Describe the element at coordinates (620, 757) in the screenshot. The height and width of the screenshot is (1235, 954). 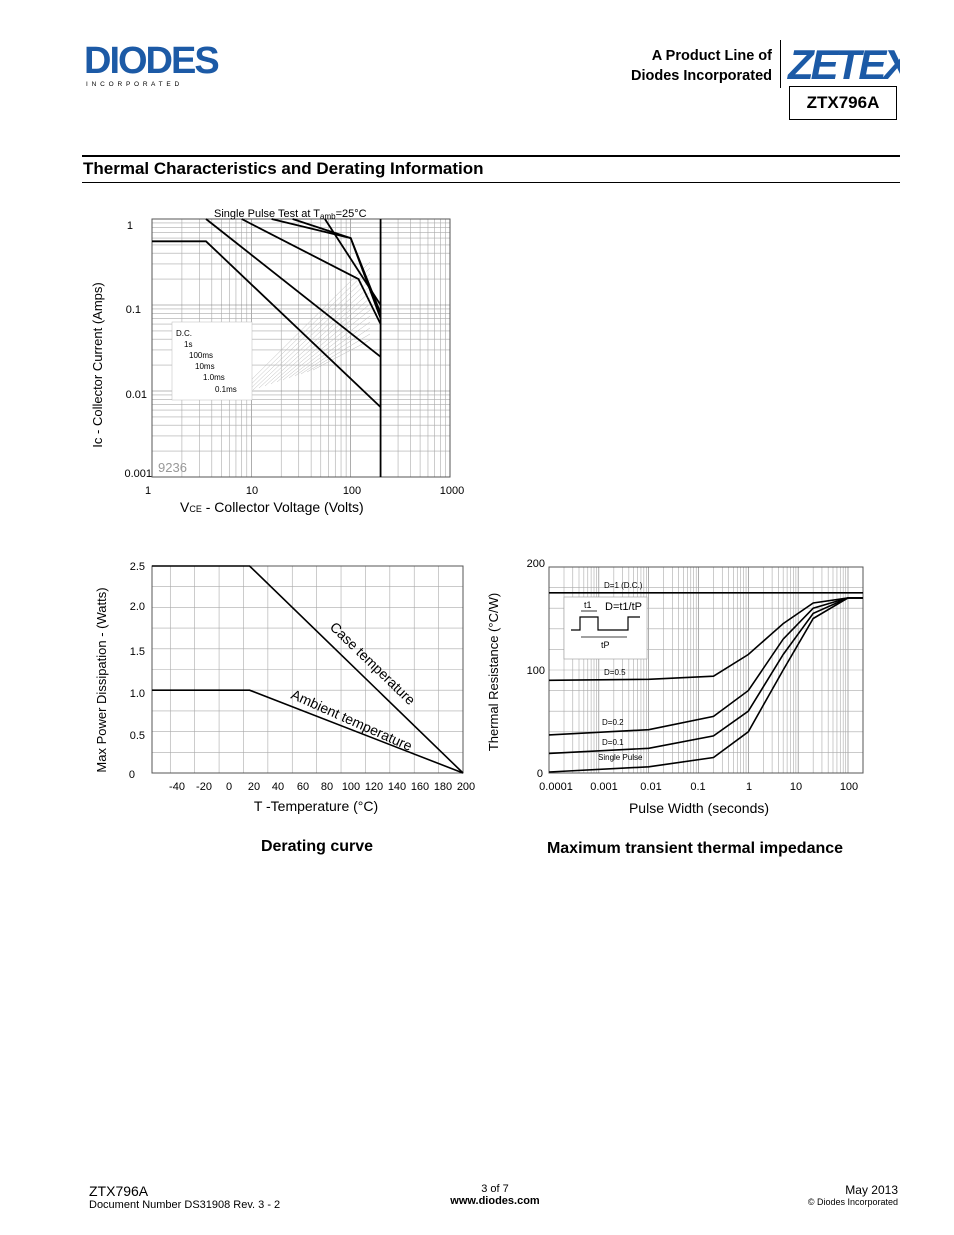
I see `thermal-label-single: Single Pulse` at that location.